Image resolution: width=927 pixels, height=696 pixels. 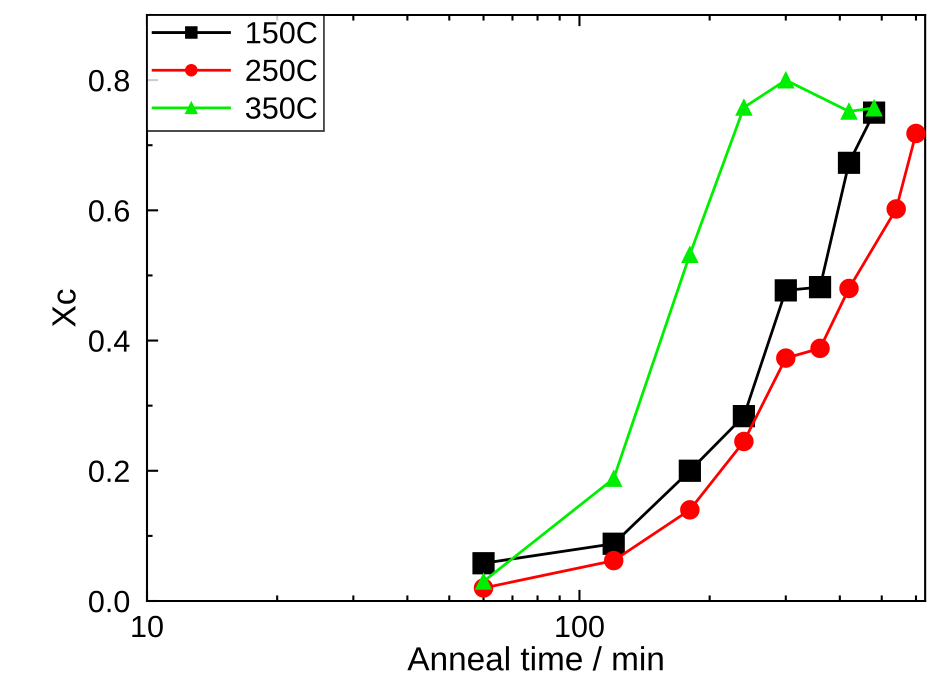 I want to click on x-tick-label: 100, so click(x=580, y=627).